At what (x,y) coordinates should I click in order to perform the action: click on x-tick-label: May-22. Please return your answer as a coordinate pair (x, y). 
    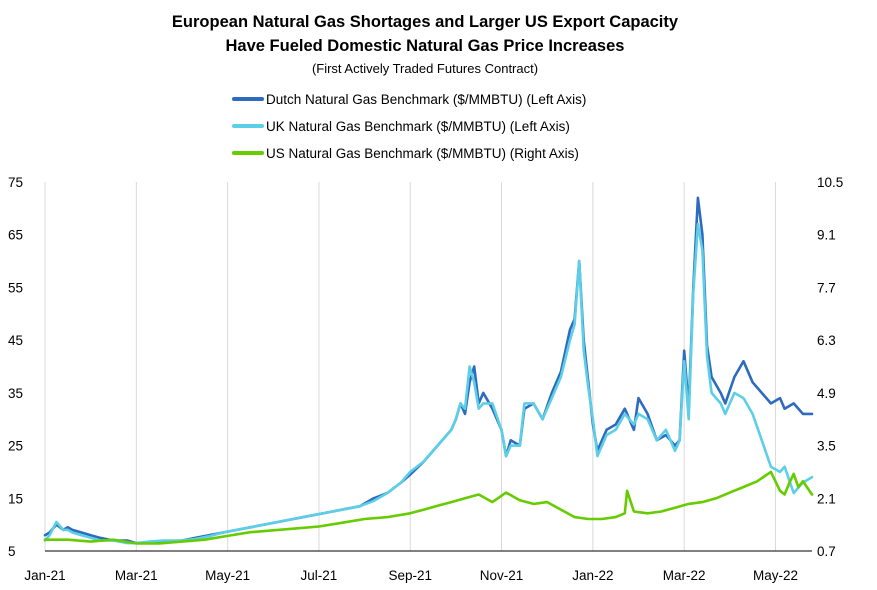
    Looking at the image, I should click on (775, 575).